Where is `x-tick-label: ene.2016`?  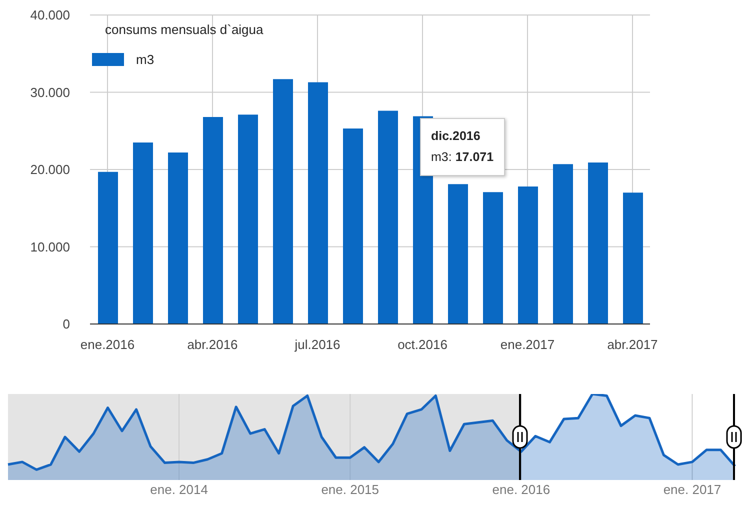
x-tick-label: ene.2016 is located at coordinates (107, 344).